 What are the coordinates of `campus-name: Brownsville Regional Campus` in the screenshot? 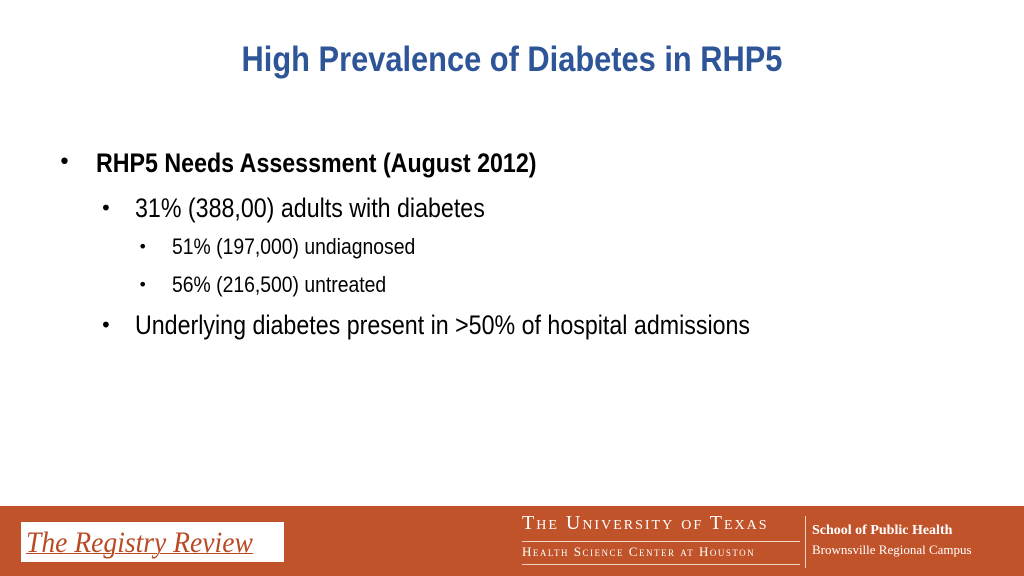 It's located at (892, 549).